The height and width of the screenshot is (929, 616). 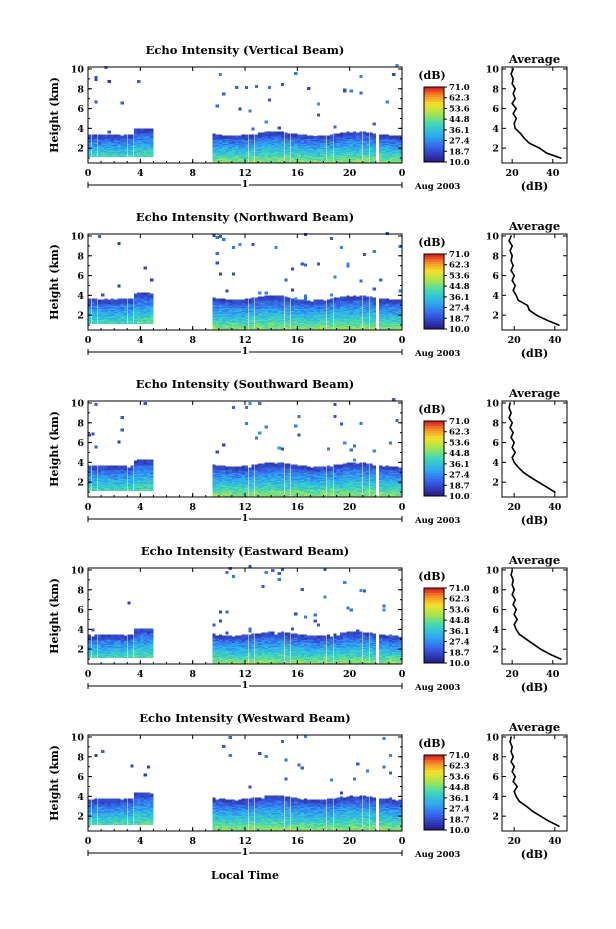 I want to click on profile-frame, so click(x=534, y=115).